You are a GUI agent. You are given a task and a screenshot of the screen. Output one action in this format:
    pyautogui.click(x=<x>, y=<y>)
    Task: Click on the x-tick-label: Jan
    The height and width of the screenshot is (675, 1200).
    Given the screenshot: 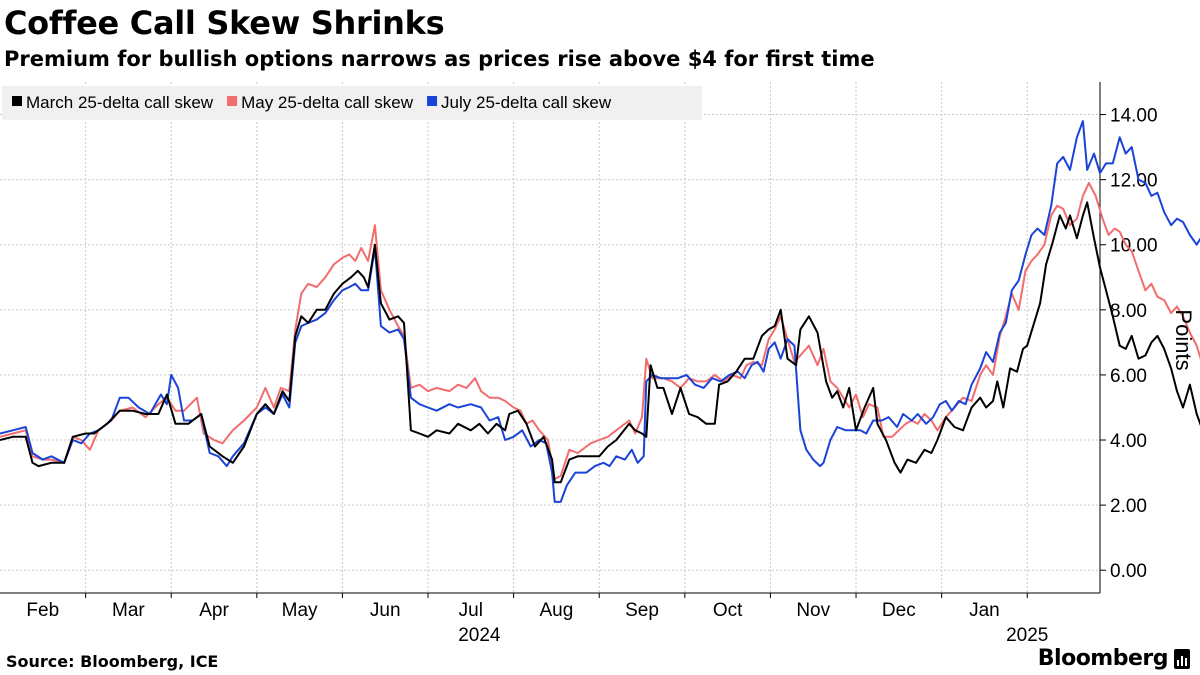 What is the action you would take?
    pyautogui.click(x=984, y=610)
    